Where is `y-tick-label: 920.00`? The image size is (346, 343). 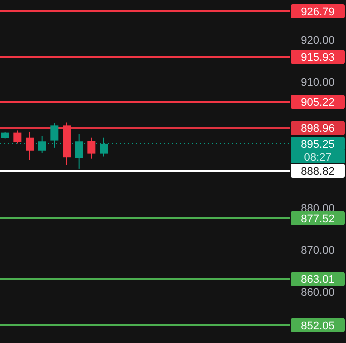
y-tick-label: 920.00 is located at coordinates (318, 40).